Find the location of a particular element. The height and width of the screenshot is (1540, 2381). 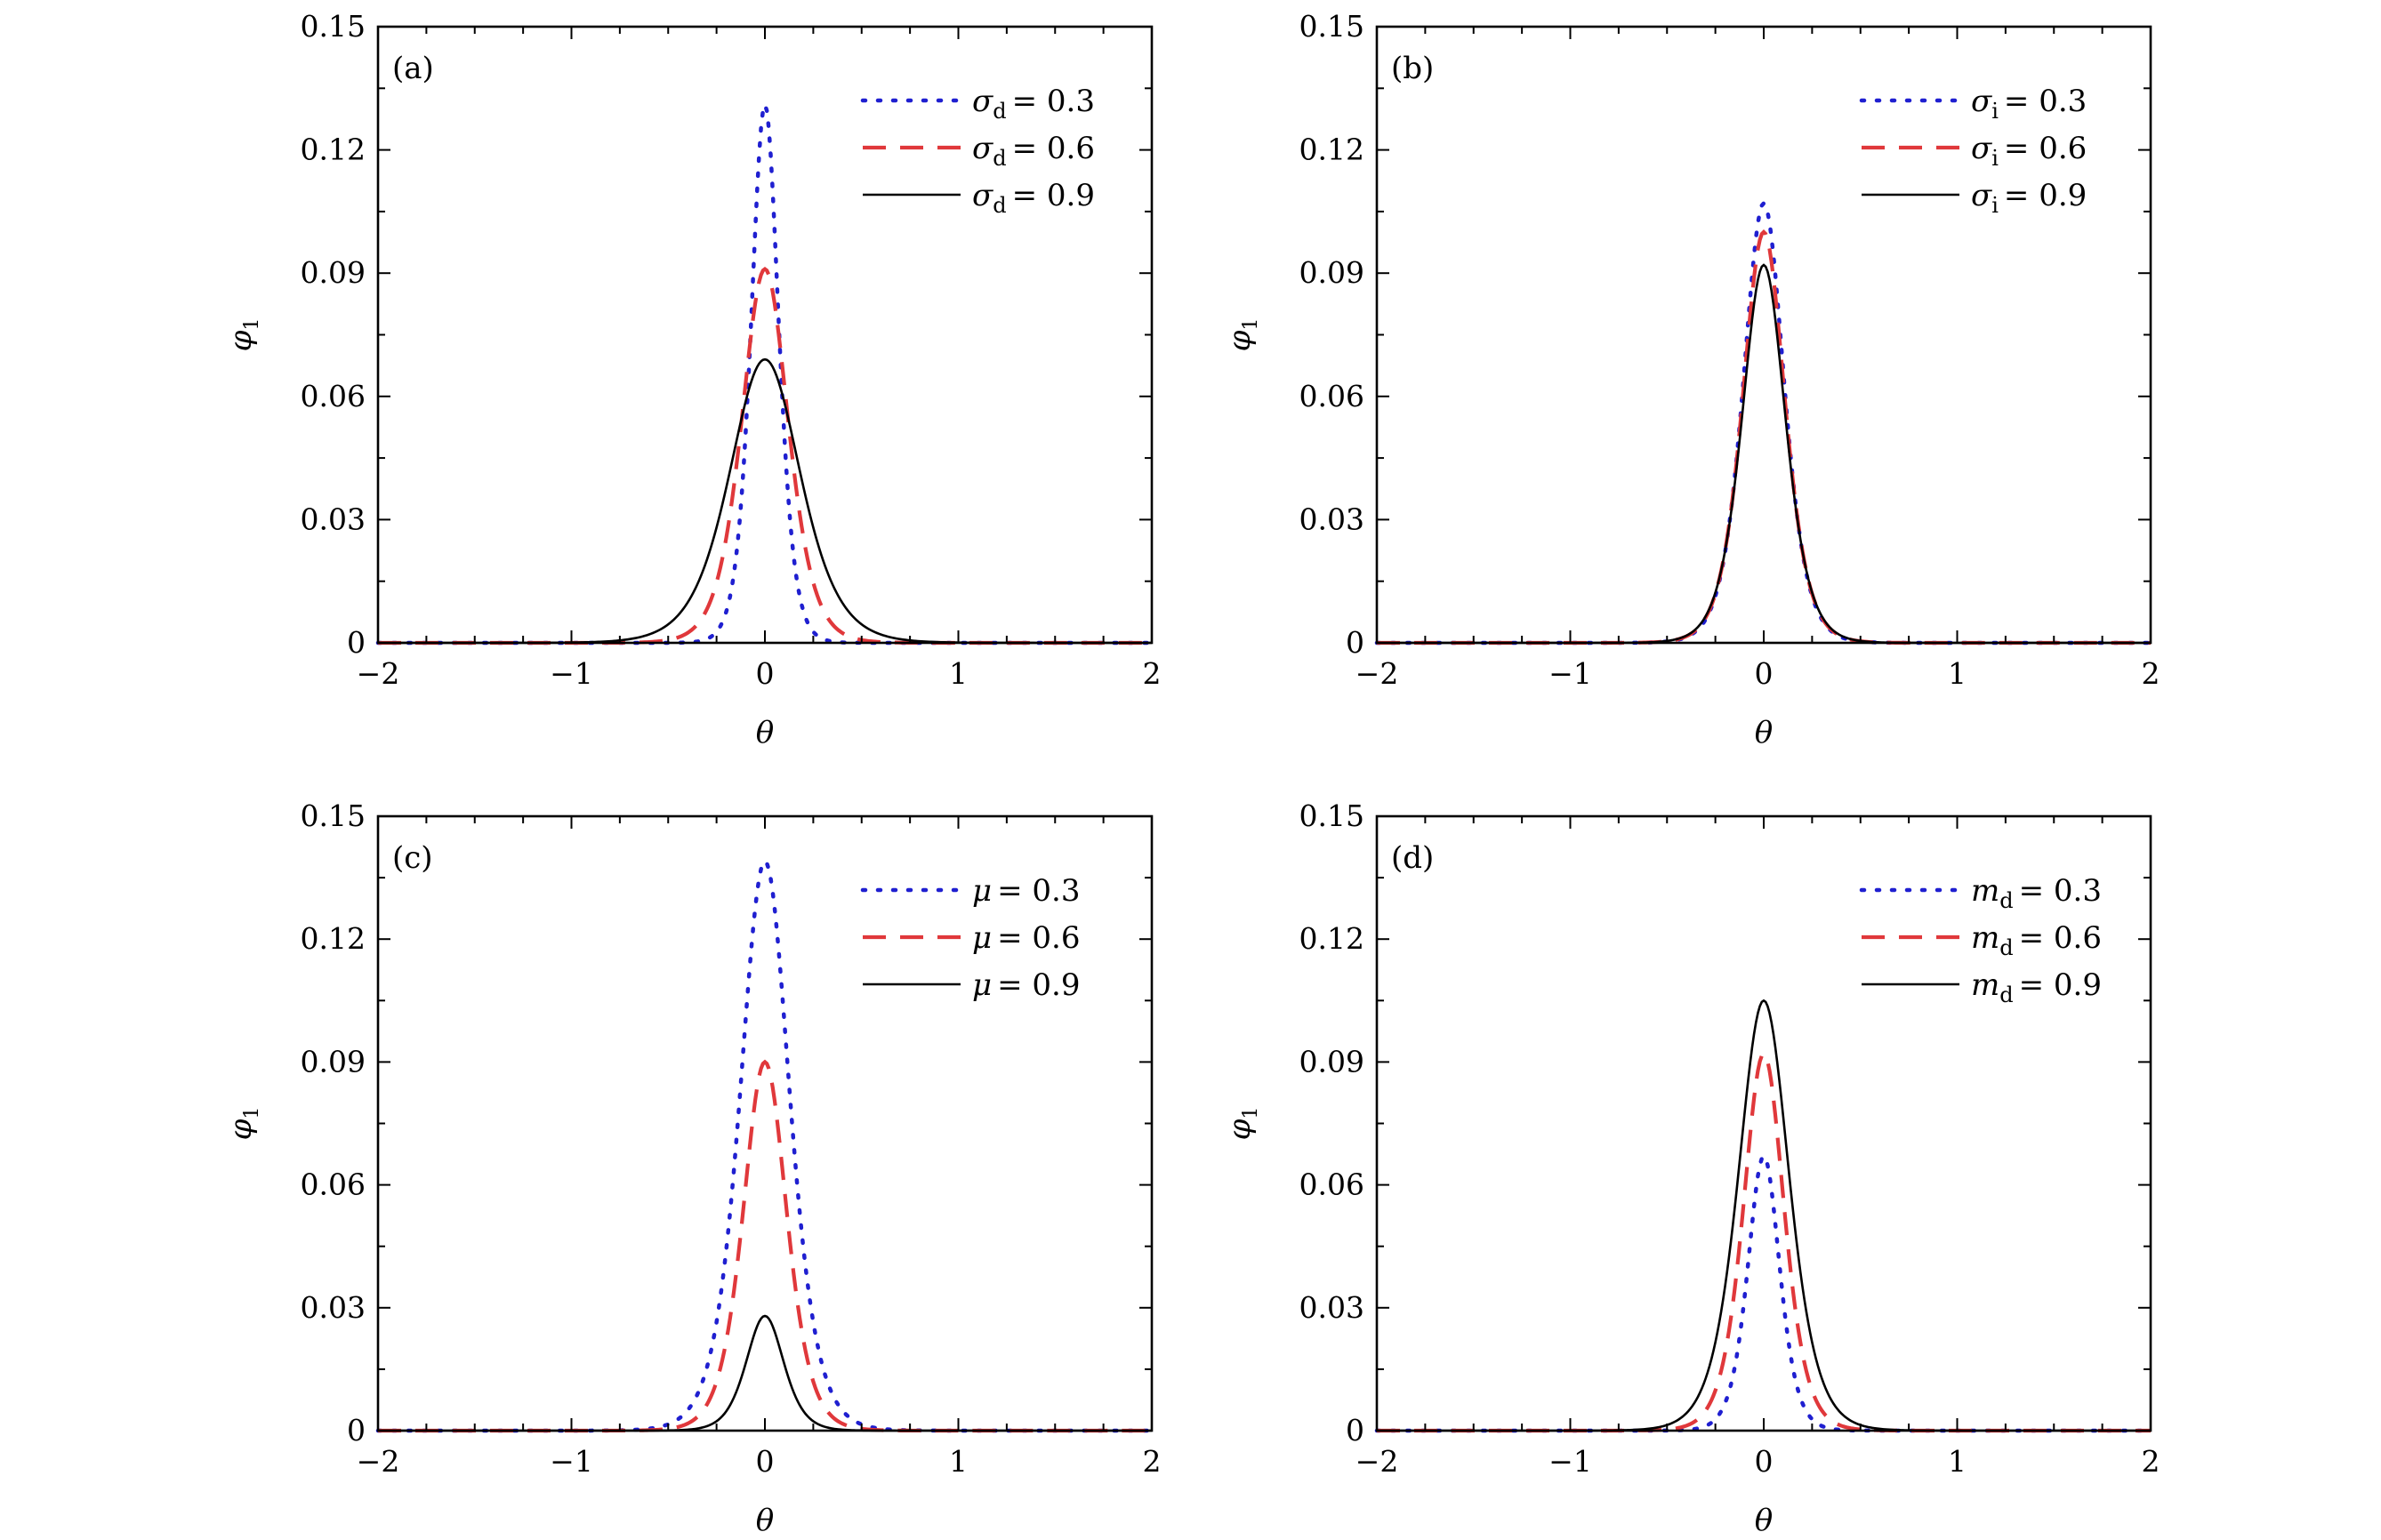

legend-label-3: σd = 0.9 is located at coordinates (1033, 198).